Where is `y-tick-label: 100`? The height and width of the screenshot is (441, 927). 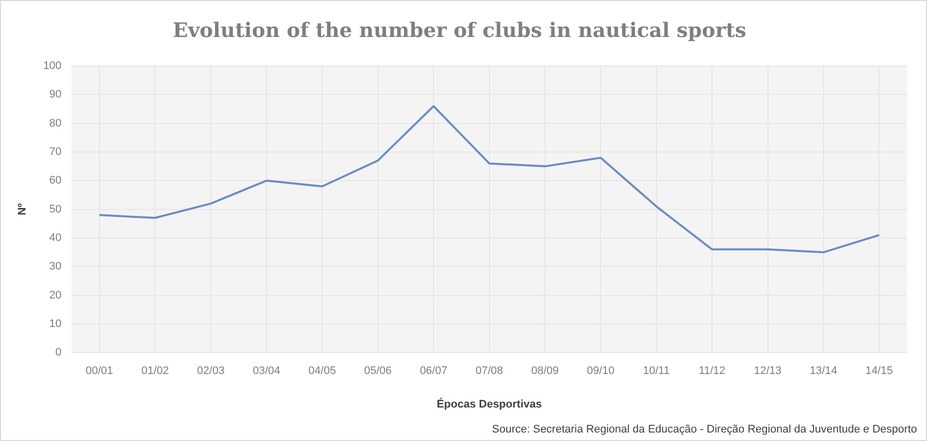 y-tick-label: 100 is located at coordinates (52, 66).